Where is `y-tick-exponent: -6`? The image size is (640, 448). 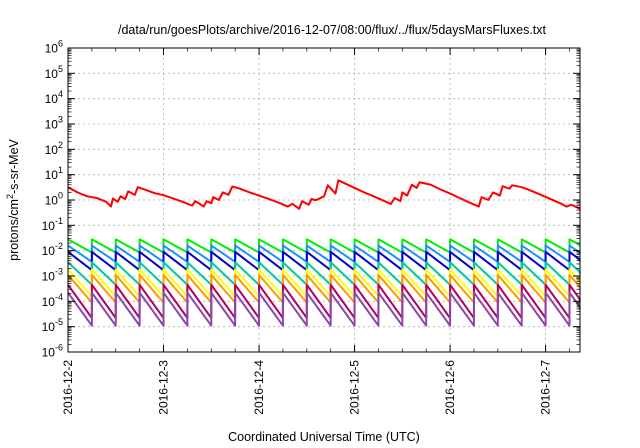
y-tick-exponent: -6 is located at coordinates (59, 348).